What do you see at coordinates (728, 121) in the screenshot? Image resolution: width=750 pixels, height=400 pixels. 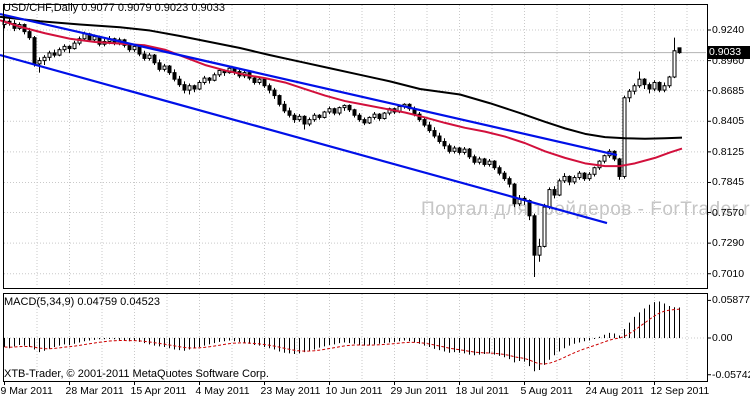 I see `price-axis-label: 0.8405` at bounding box center [728, 121].